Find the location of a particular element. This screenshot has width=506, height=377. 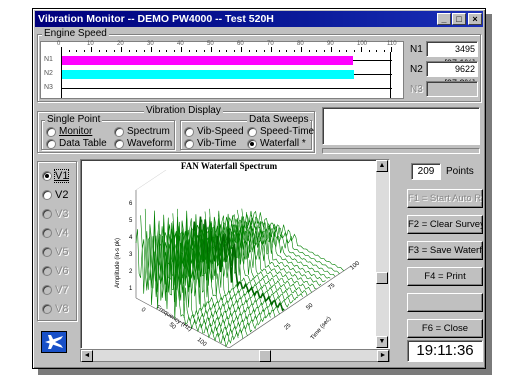

radio-monitor: Monitor is located at coordinates (69, 131).